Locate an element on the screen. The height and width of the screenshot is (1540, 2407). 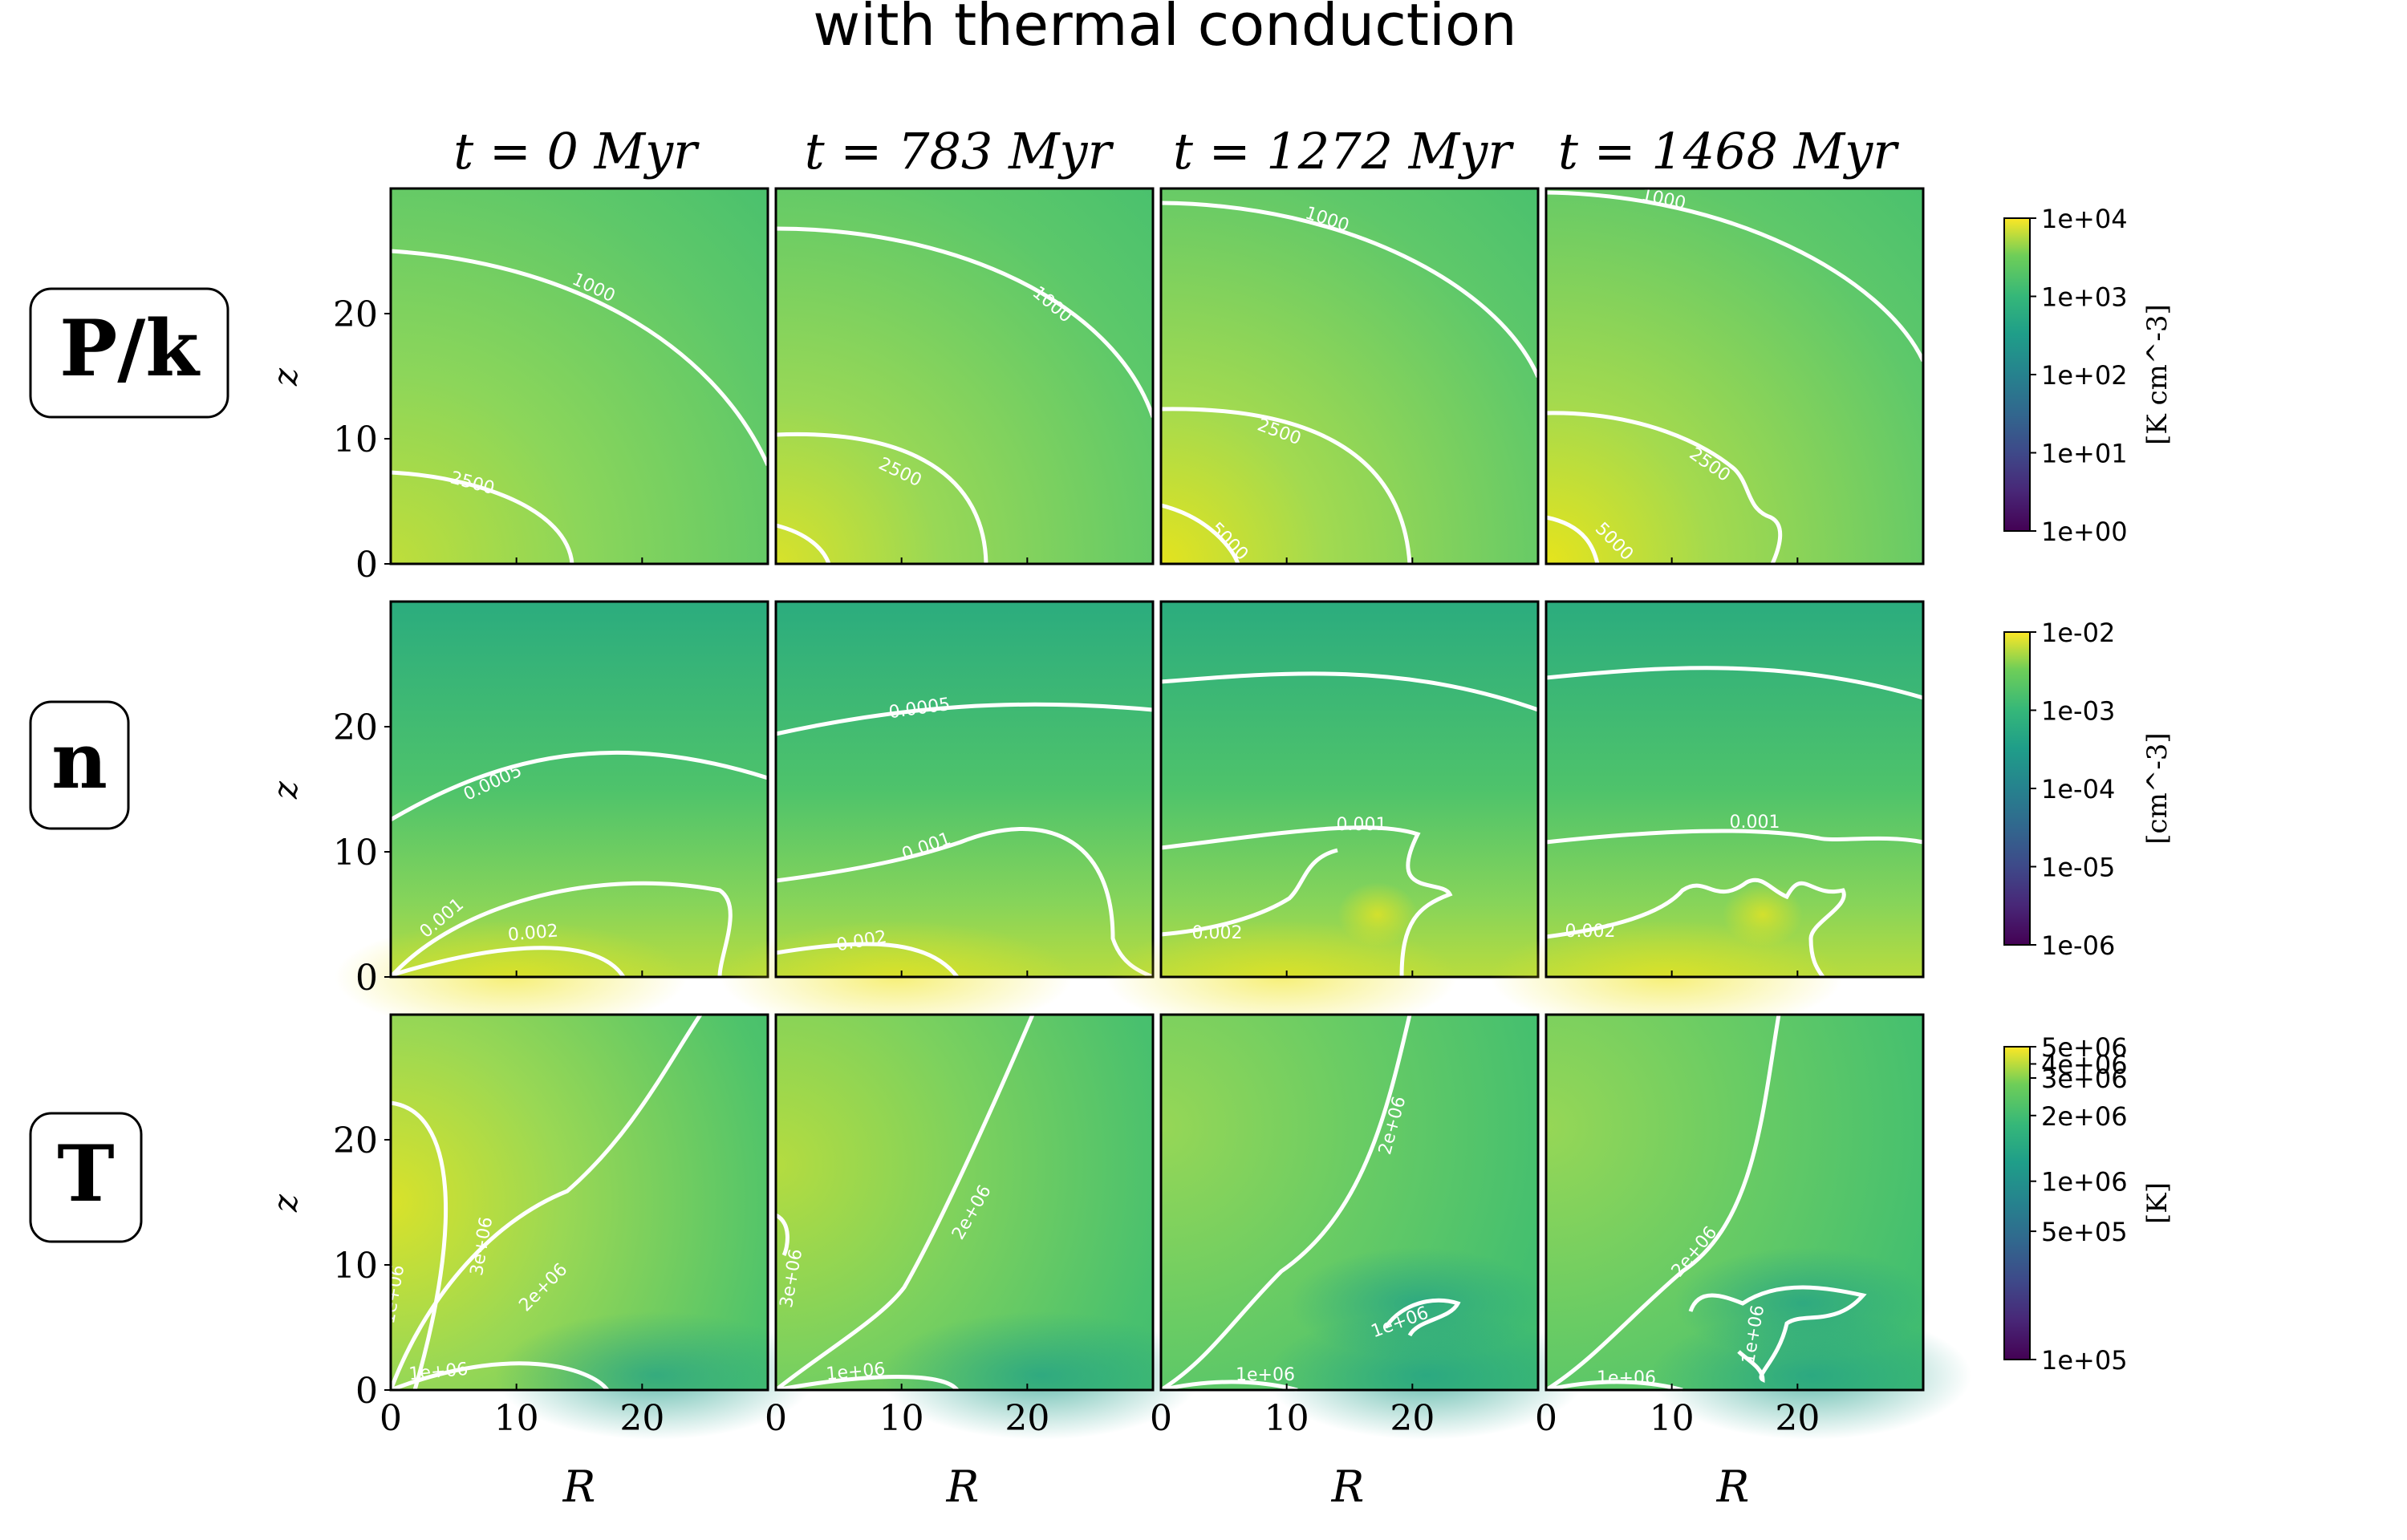
colorbar-tick-label: 3e+06 is located at coordinates (2084, 1079).